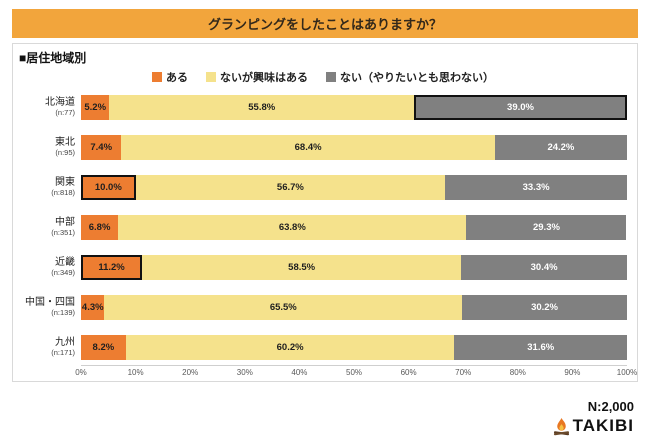  I want to click on legend-label: ない（やりたいとも思わない）, so click(417, 78).